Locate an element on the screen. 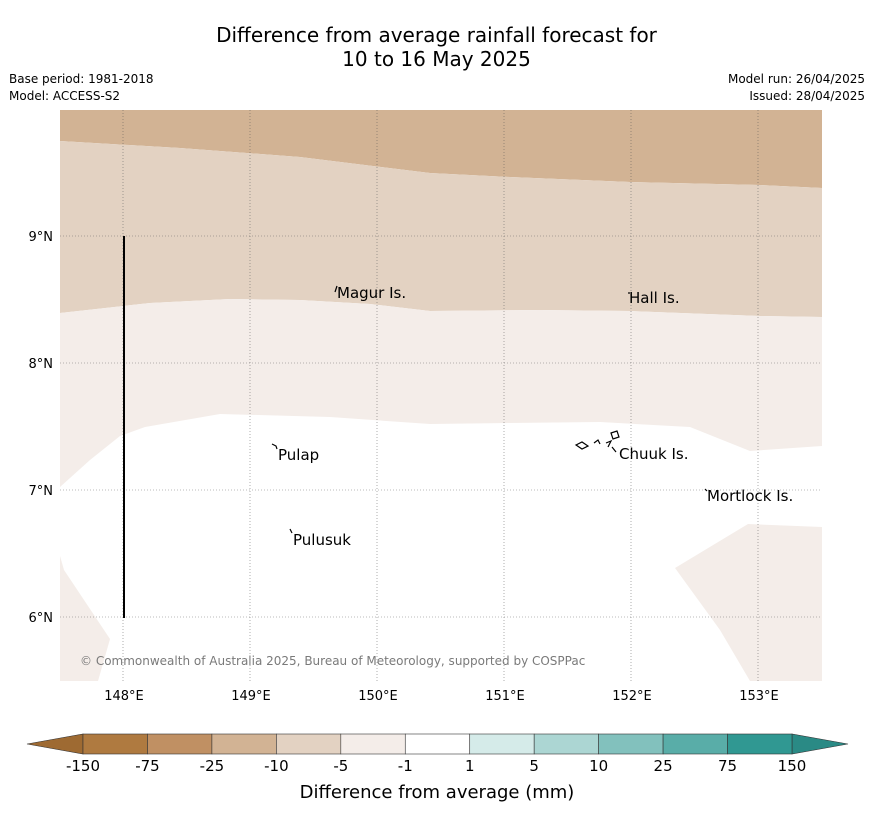 The height and width of the screenshot is (816, 873). magur-island-shape is located at coordinates (336, 289).